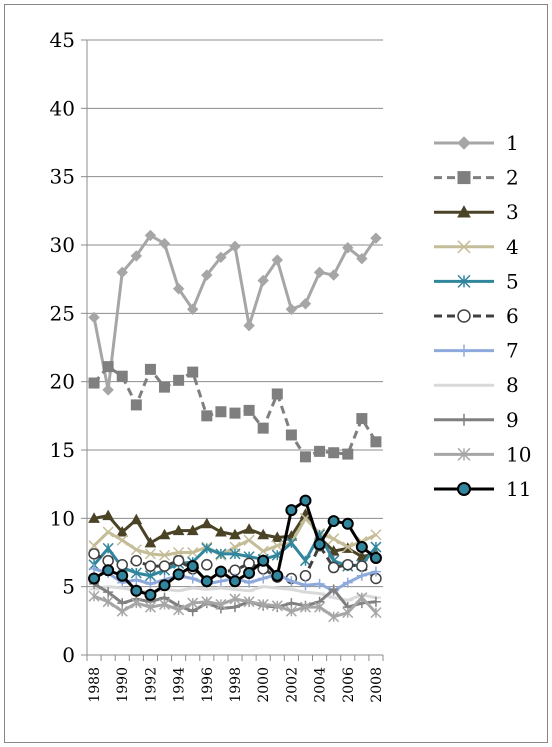 Image resolution: width=552 pixels, height=747 pixels. What do you see at coordinates (62, 313) in the screenshot?
I see `y-tick-label: 25` at bounding box center [62, 313].